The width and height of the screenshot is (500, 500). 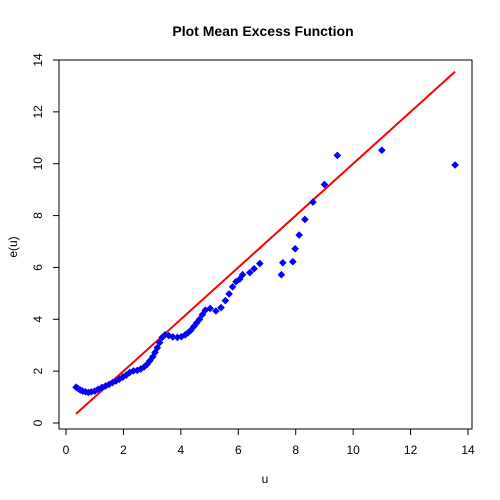 What do you see at coordinates (38, 319) in the screenshot?
I see `y-tick-label: 4` at bounding box center [38, 319].